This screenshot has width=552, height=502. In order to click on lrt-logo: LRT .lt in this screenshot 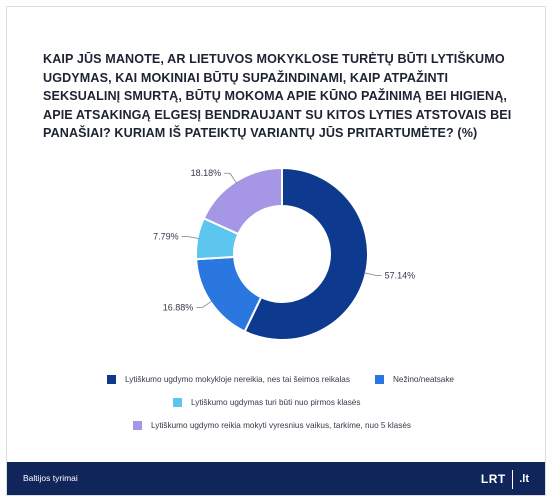, I will do `click(505, 479)`.